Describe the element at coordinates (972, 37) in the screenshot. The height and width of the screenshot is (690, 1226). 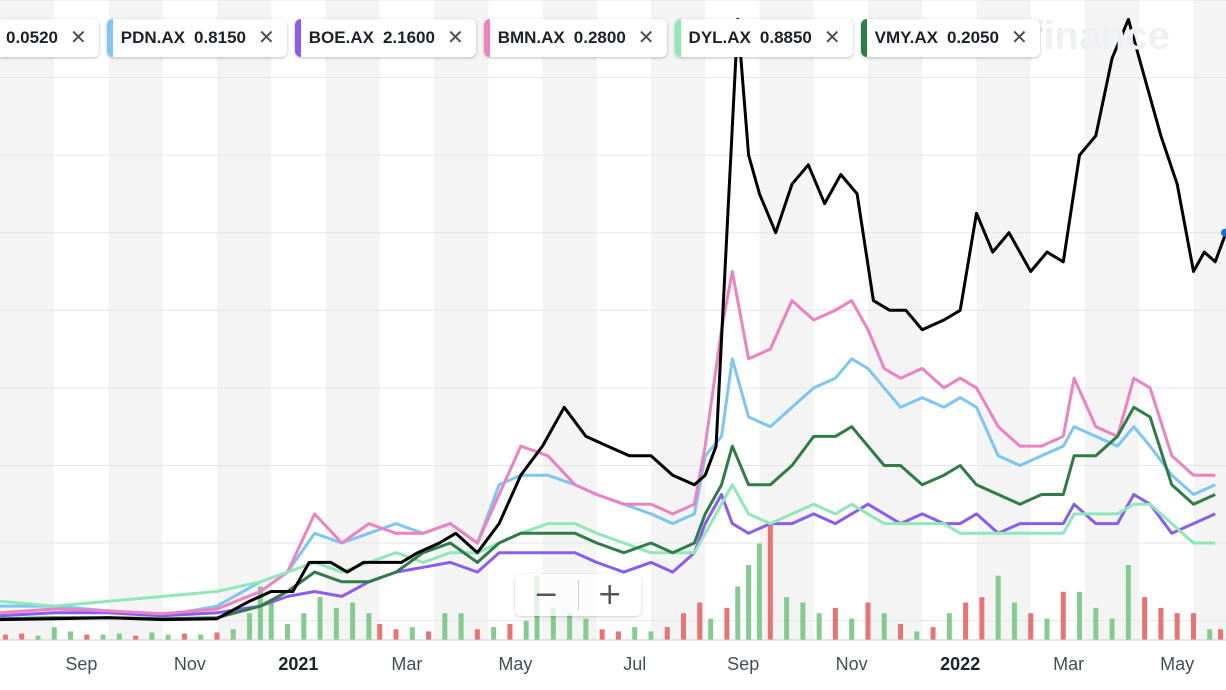
I see `legend-chip-value: 0.2050` at that location.